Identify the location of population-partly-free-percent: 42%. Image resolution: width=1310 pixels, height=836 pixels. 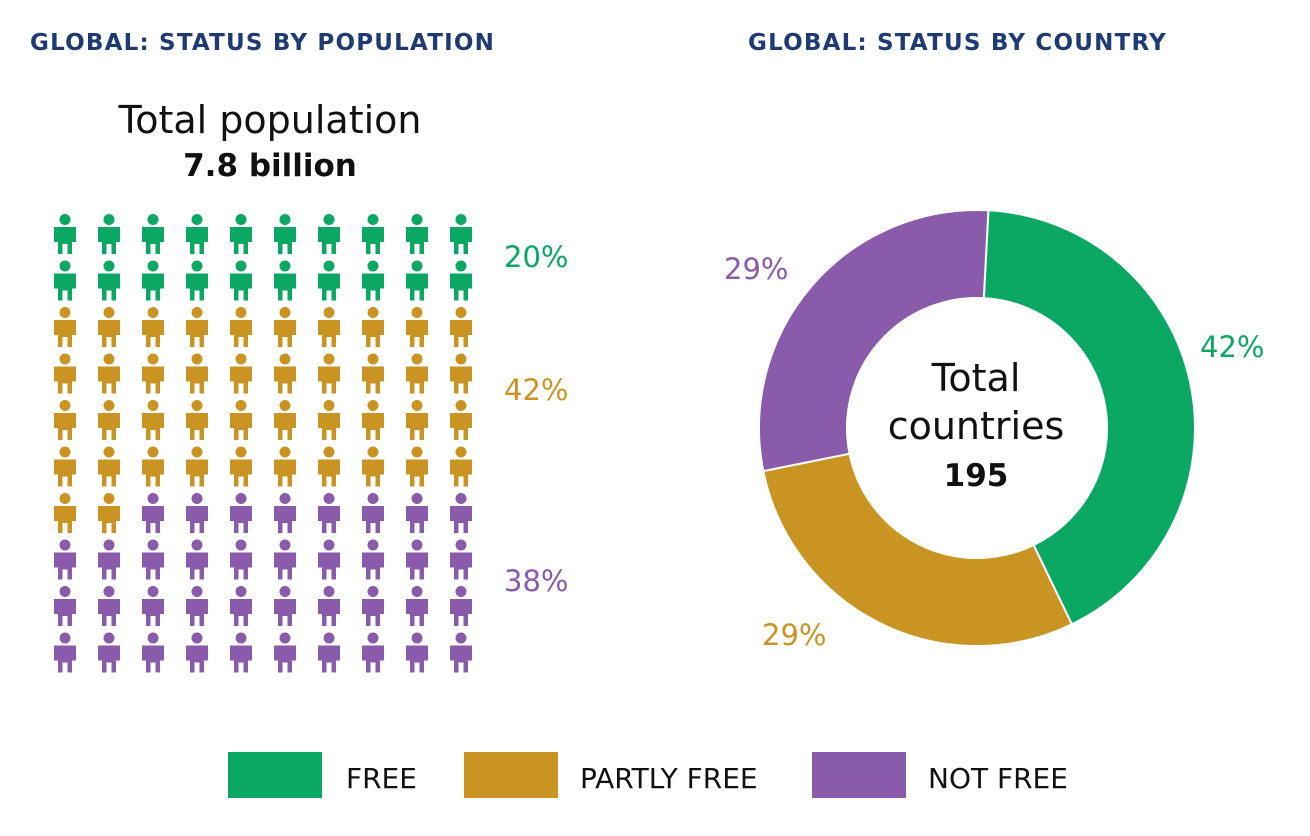
(536, 390).